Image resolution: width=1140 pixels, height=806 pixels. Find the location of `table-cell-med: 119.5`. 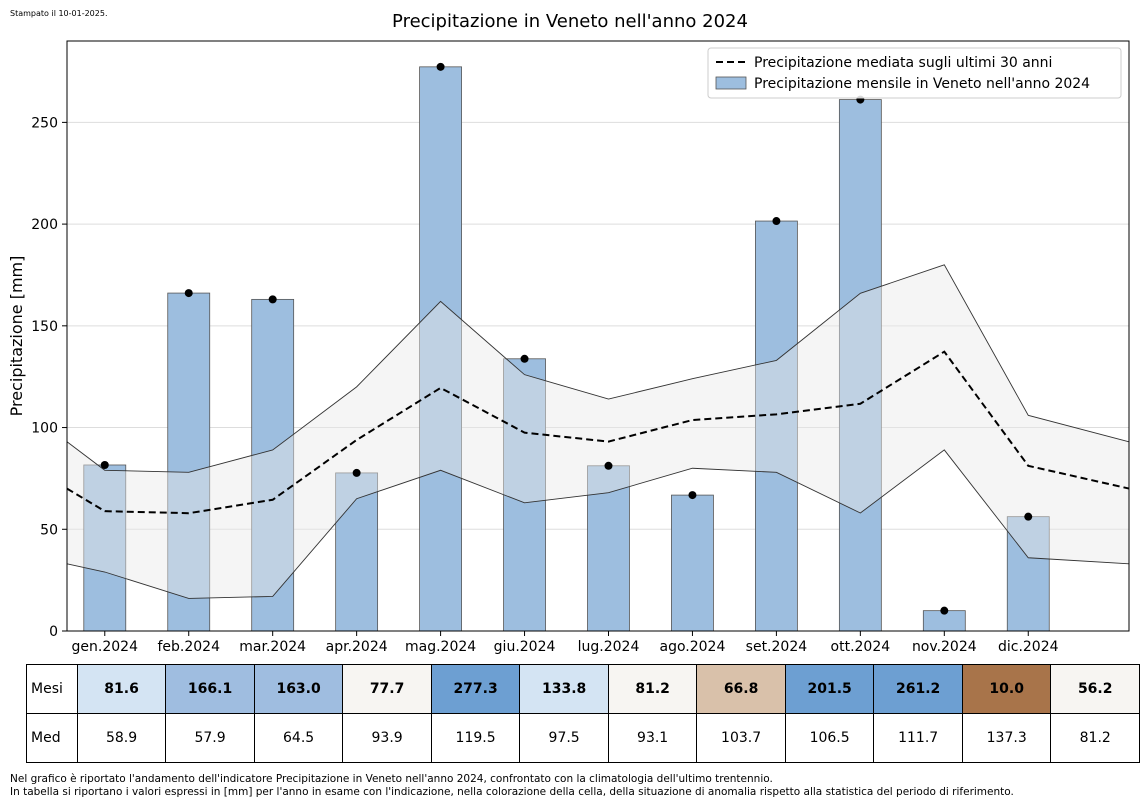

table-cell-med: 119.5 is located at coordinates (475, 738).